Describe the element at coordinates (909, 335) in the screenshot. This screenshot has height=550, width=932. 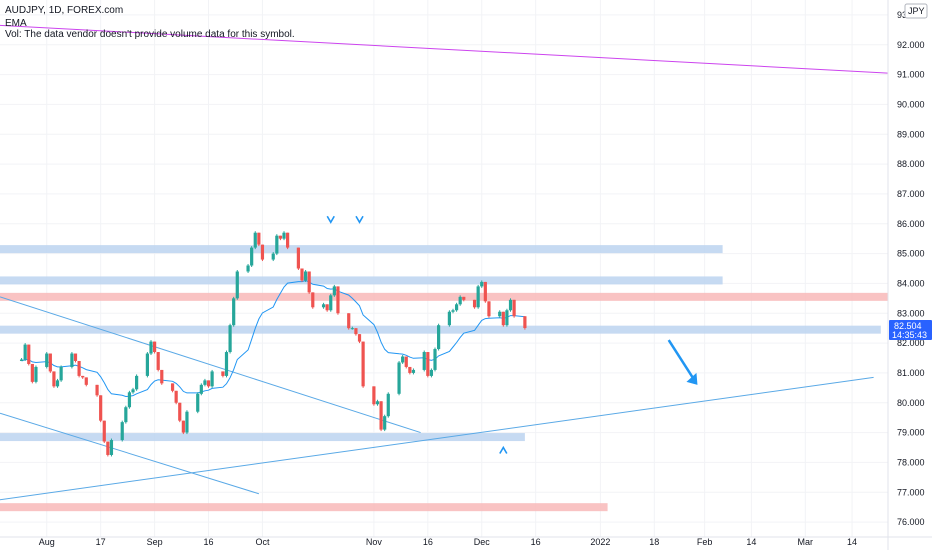
I see `bar-countdown: 14:35:43` at that location.